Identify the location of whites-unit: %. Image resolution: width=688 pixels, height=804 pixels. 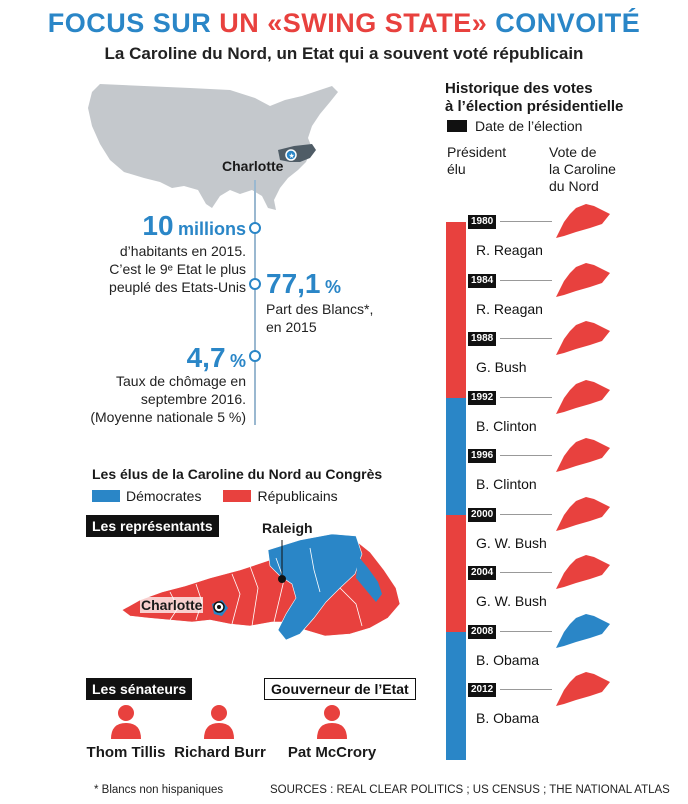
(332, 287).